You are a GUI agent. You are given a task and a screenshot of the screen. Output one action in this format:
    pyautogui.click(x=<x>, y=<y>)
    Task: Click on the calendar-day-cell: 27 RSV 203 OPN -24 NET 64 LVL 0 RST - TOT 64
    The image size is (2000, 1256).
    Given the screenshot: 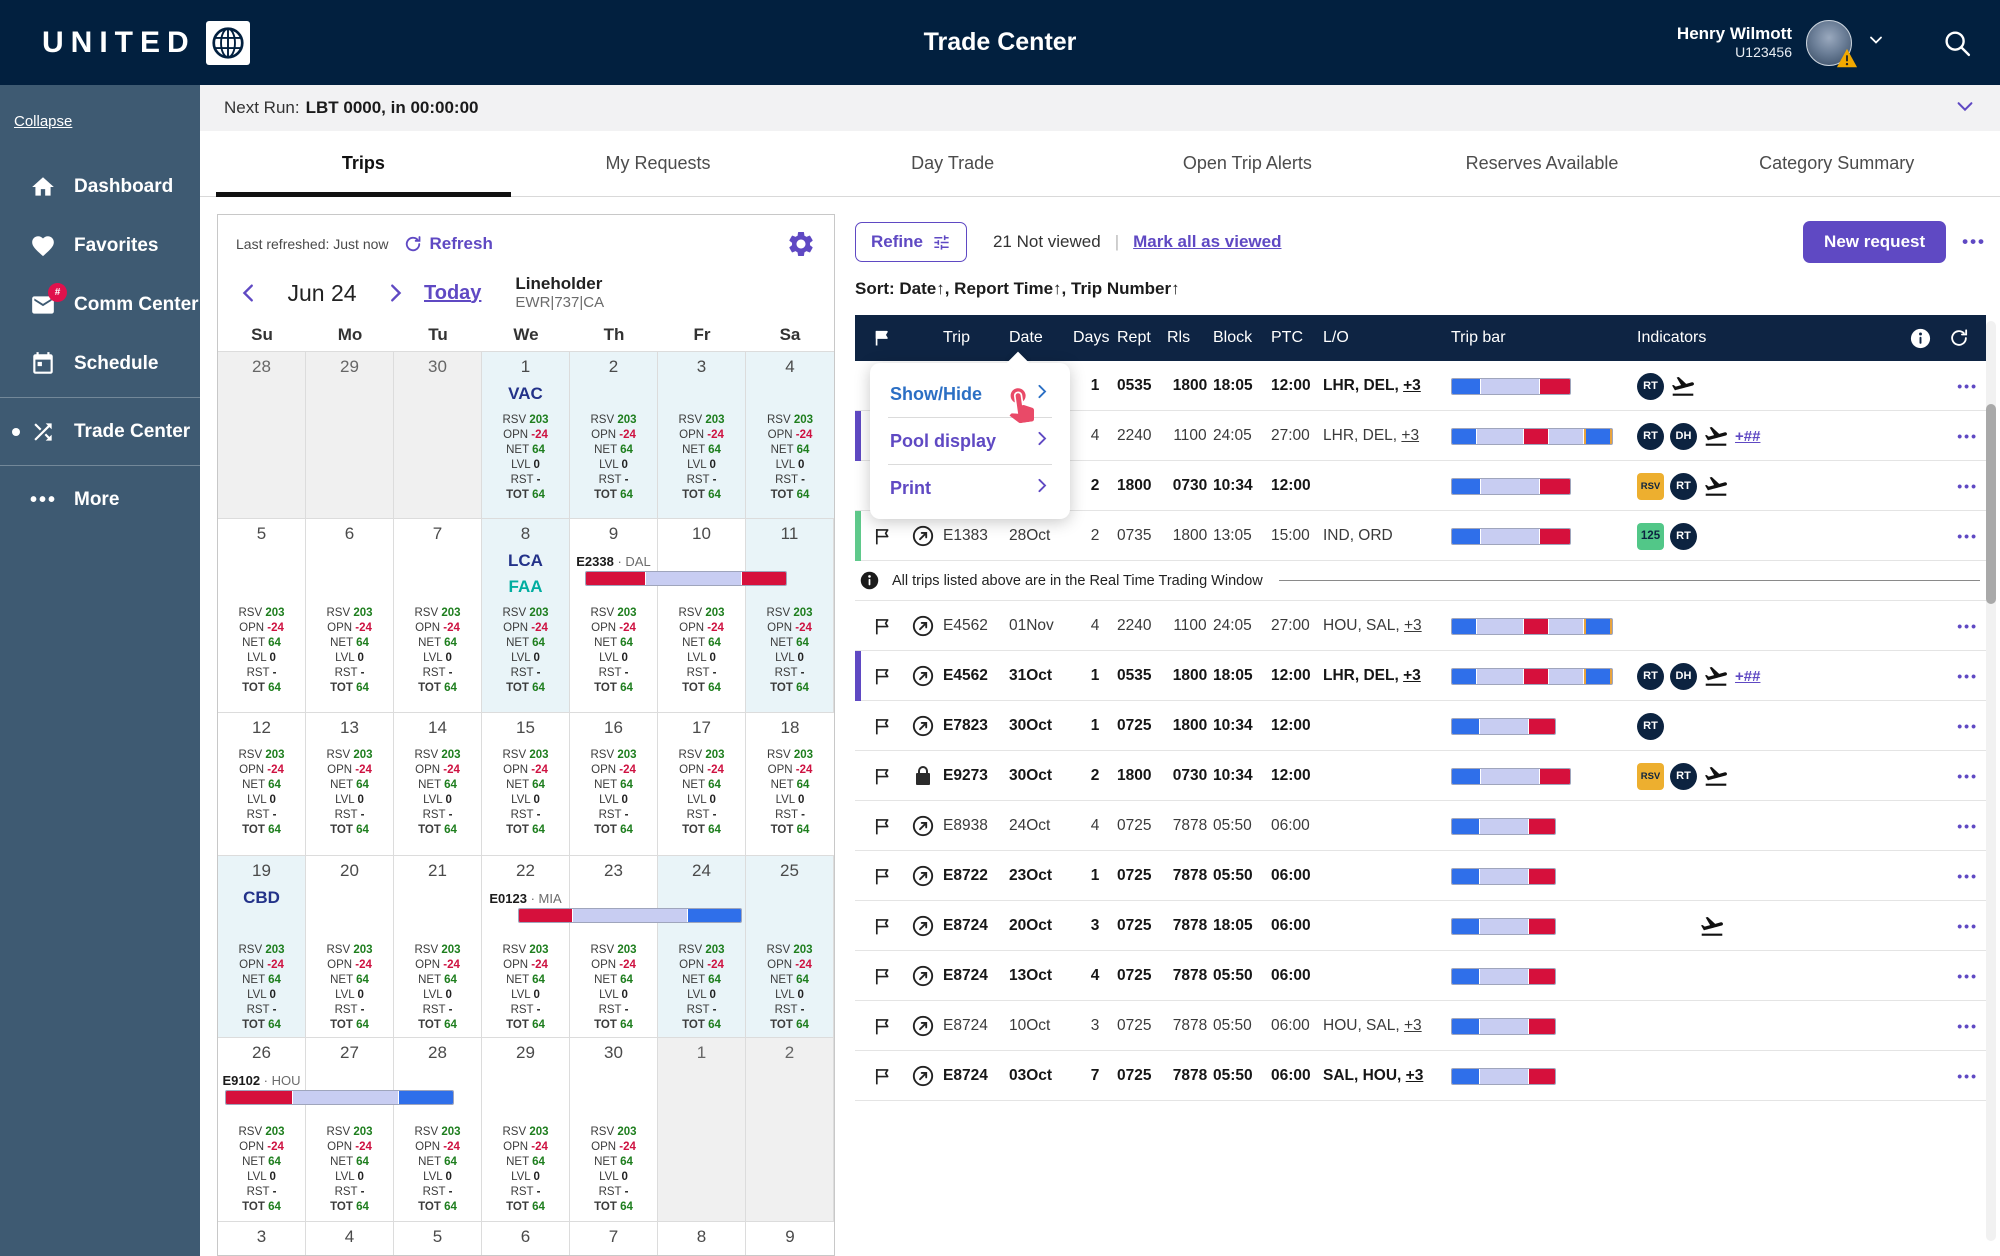 What is the action you would take?
    pyautogui.click(x=350, y=1129)
    